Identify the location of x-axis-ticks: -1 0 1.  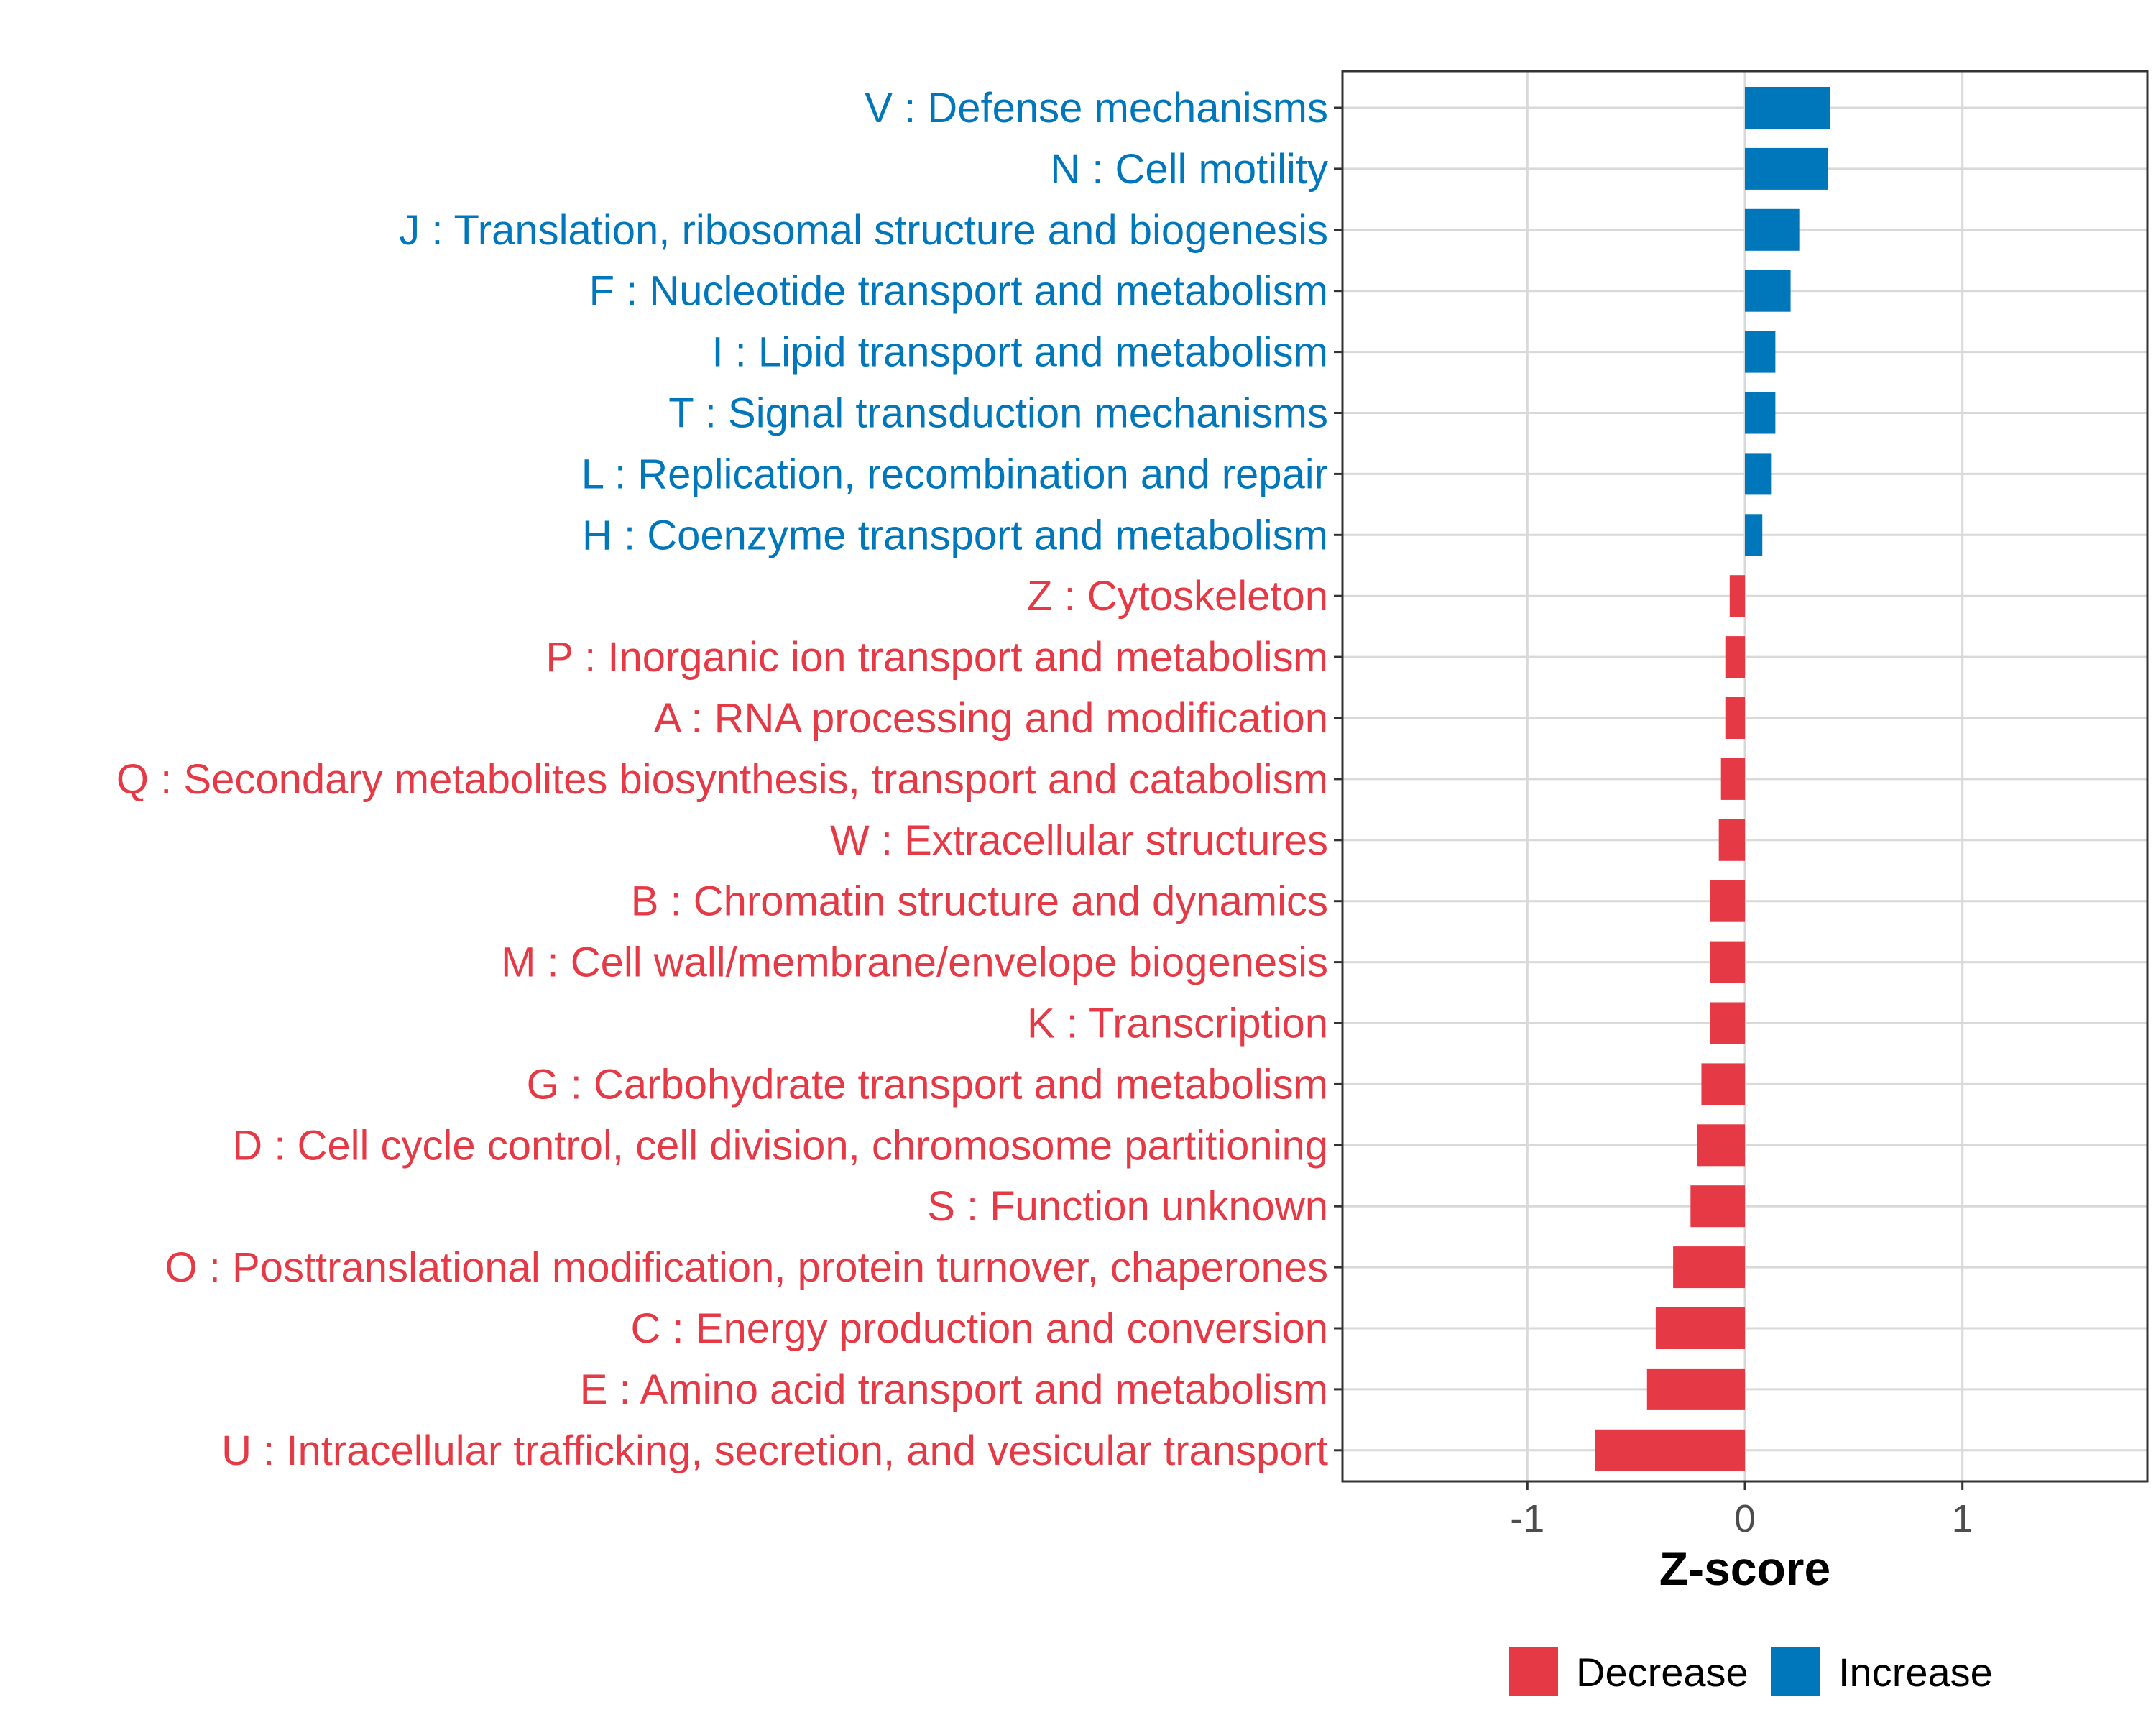
(1741, 1510).